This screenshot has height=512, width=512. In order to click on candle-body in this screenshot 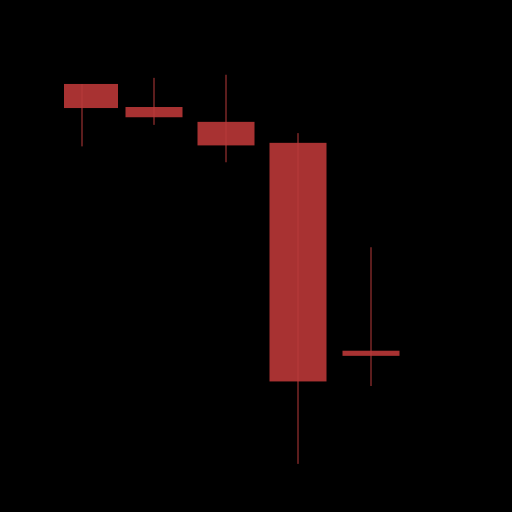, I will do `click(91, 96)`.